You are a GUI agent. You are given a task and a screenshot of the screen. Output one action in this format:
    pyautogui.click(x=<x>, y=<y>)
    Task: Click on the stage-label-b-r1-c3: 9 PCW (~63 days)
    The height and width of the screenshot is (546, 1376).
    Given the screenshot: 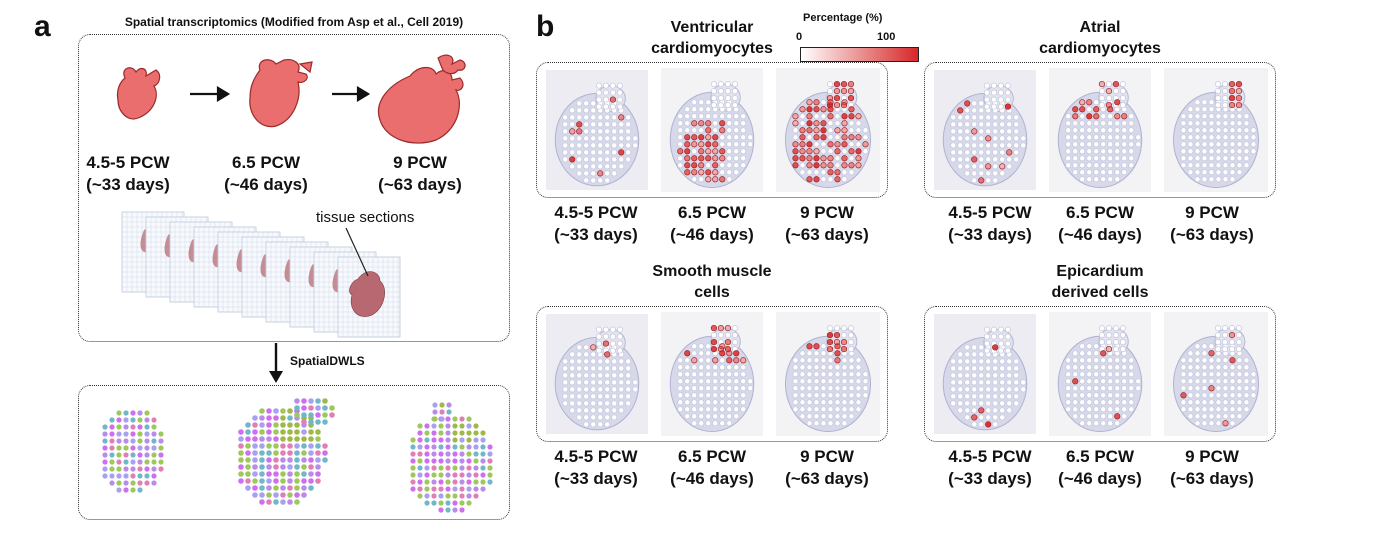 What is the action you would take?
    pyautogui.click(x=827, y=224)
    